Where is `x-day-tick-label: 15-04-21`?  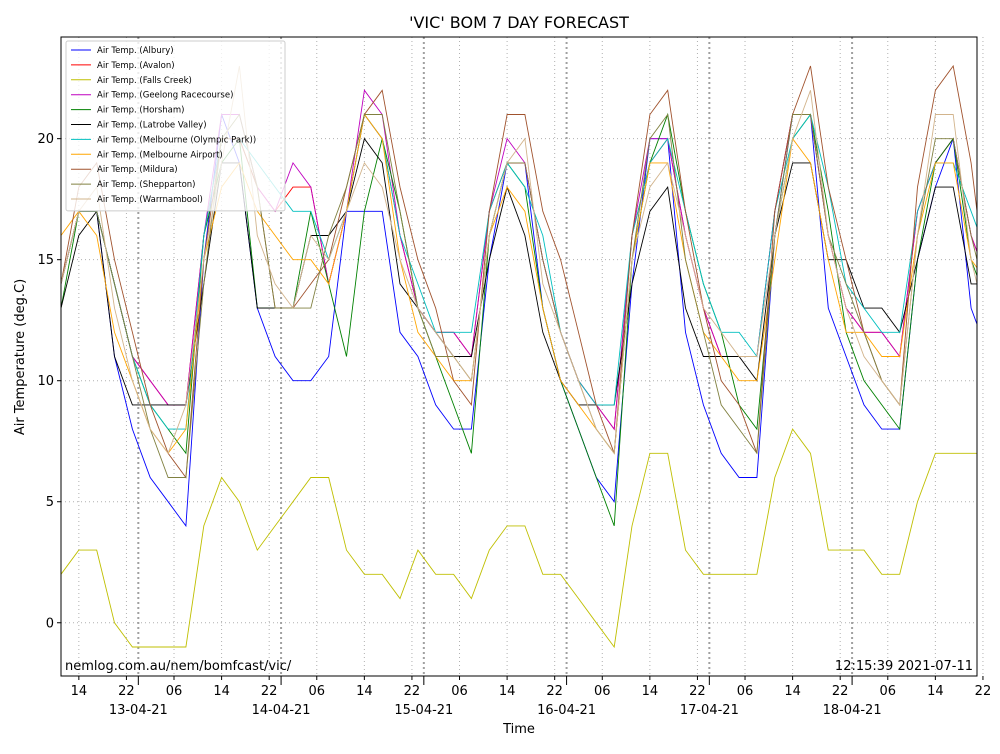 x-day-tick-label: 15-04-21 is located at coordinates (423, 710).